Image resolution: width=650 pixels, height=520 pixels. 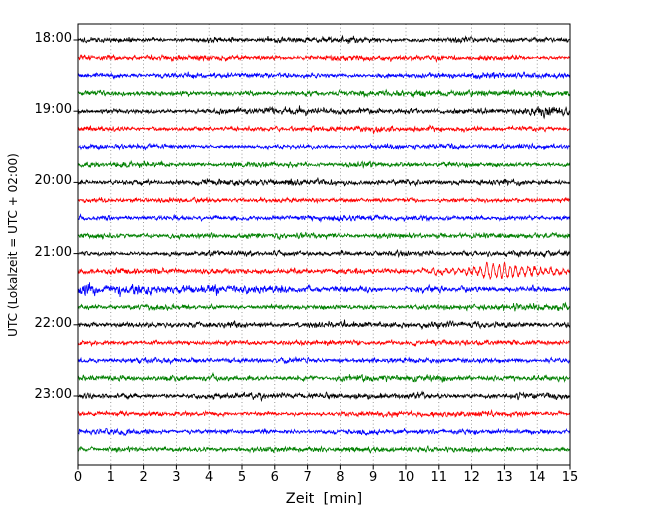 I want to click on seismogram-trace-20:45, so click(x=324, y=236).